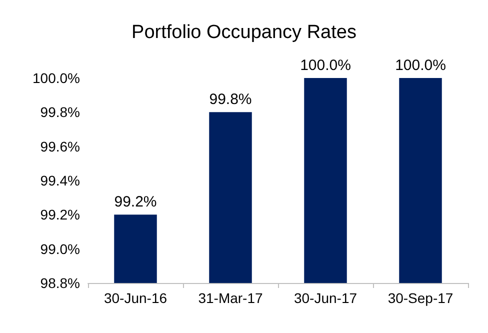  I want to click on x-tick-label: 30-Jun-16, so click(136, 298).